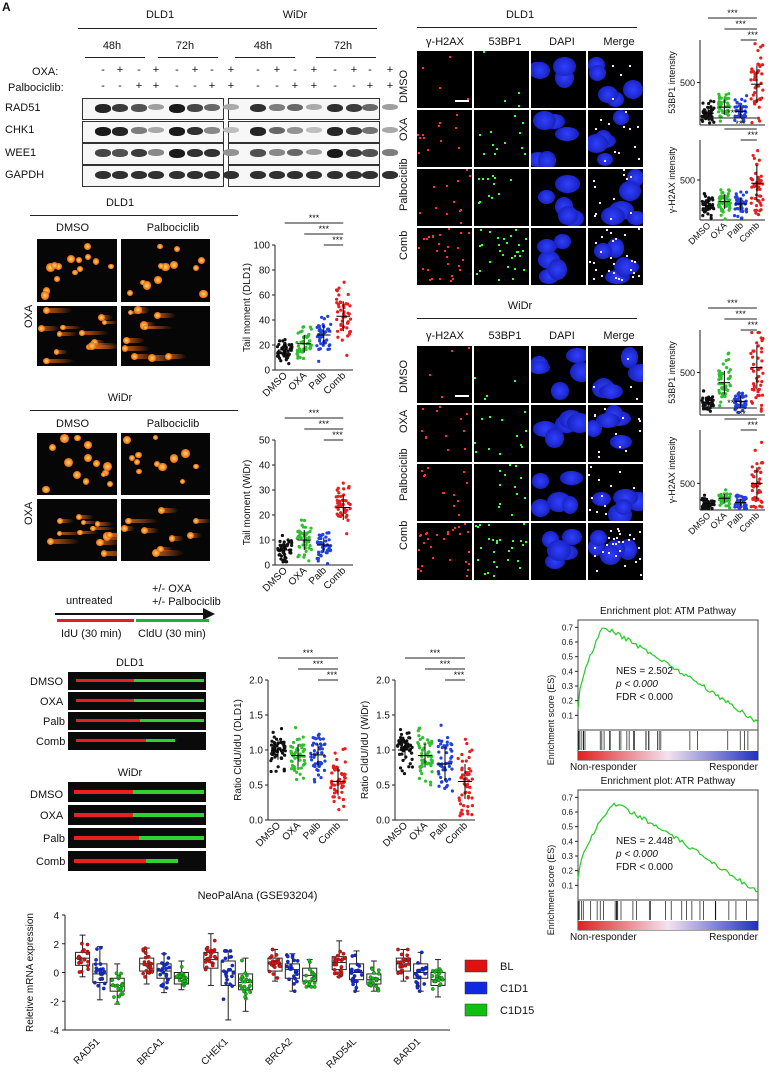 This screenshot has height=1081, width=781. What do you see at coordinates (520, 306) in the screenshot?
I see `if-widr-title: WiDr` at bounding box center [520, 306].